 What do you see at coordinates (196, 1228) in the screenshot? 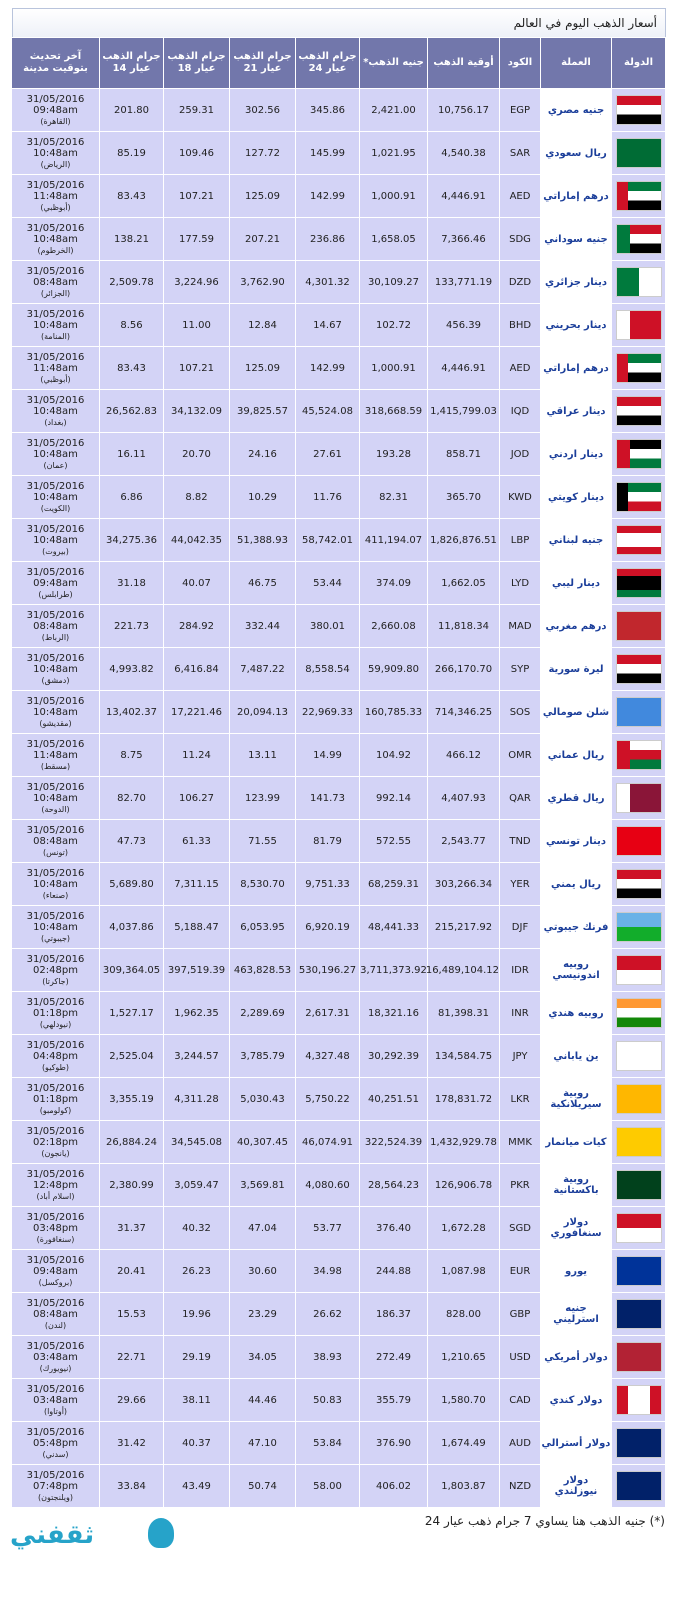
I see `price-cell: 40.32` at bounding box center [196, 1228].